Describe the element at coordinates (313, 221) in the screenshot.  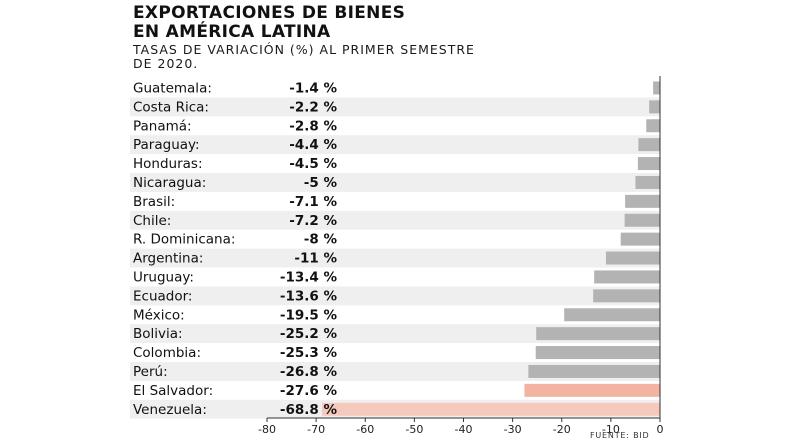
I see `value-label: -7.2 %` at that location.